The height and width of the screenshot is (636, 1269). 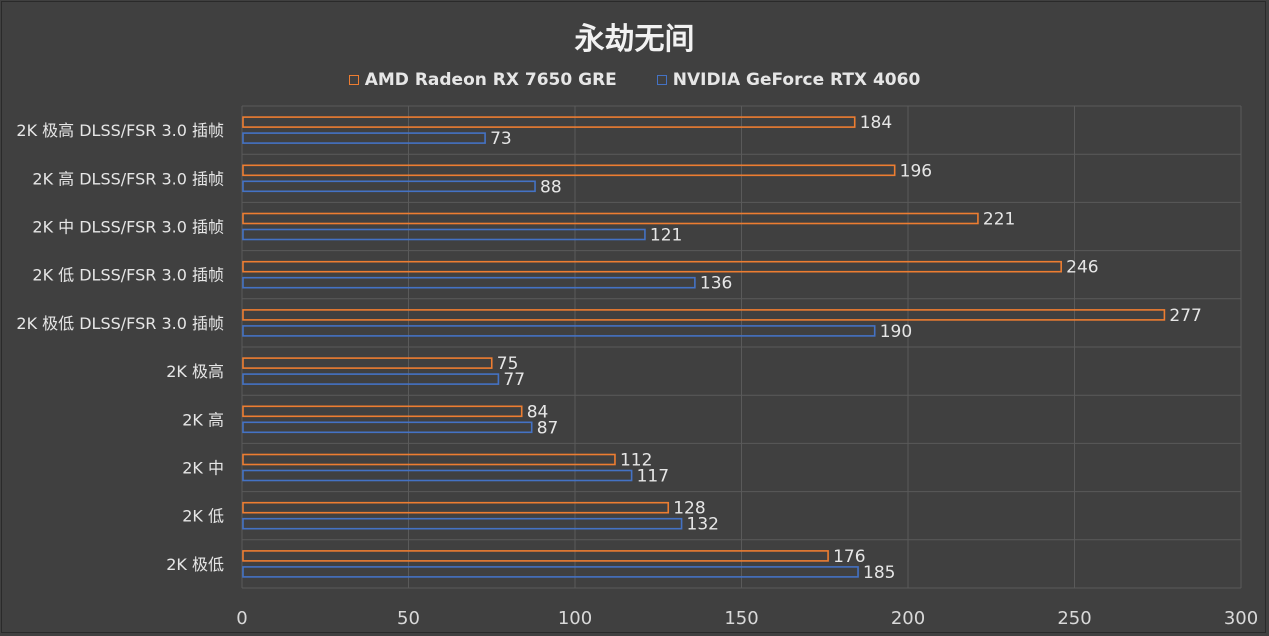 I want to click on data-label: 221, so click(x=999, y=220).